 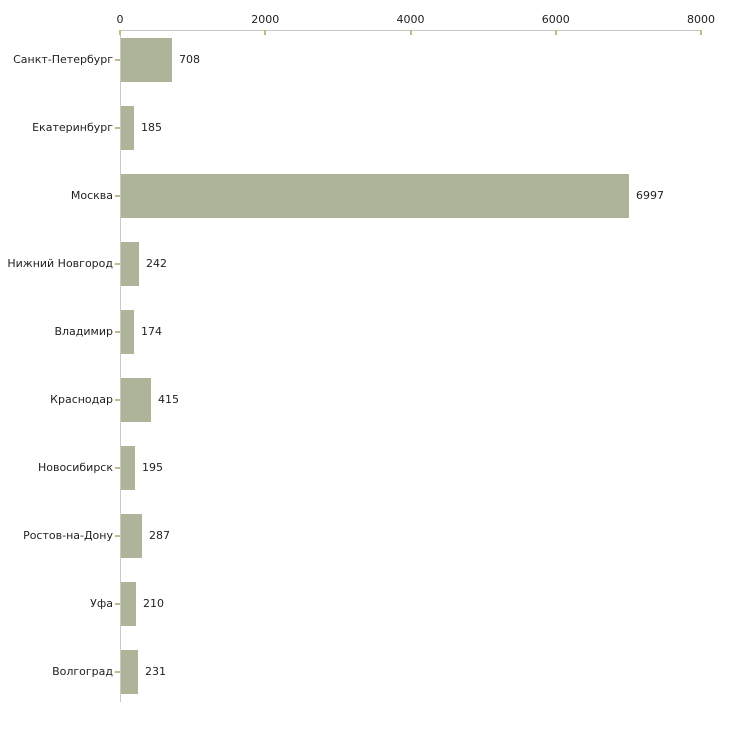 I want to click on x-tick-label: 4000, so click(x=410, y=19).